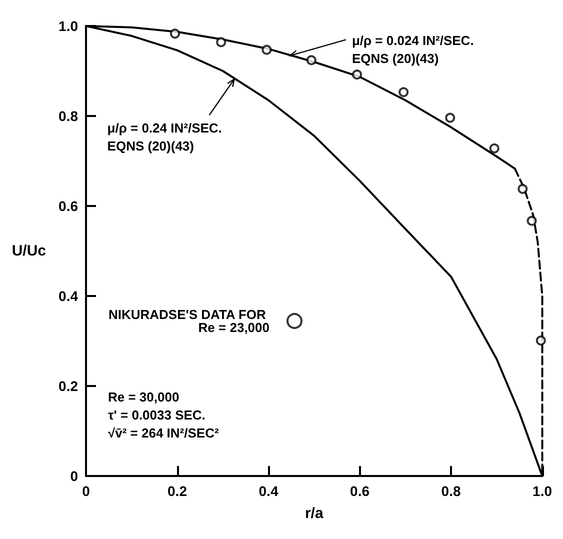  I want to click on x-tick-label: 0.6, so click(360, 491).